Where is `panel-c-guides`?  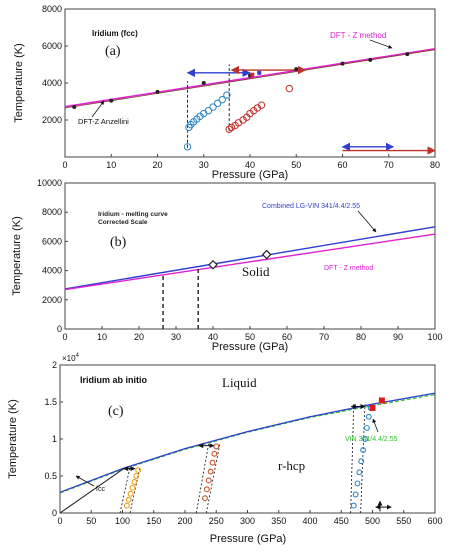 panel-c-guides is located at coordinates (212, 459).